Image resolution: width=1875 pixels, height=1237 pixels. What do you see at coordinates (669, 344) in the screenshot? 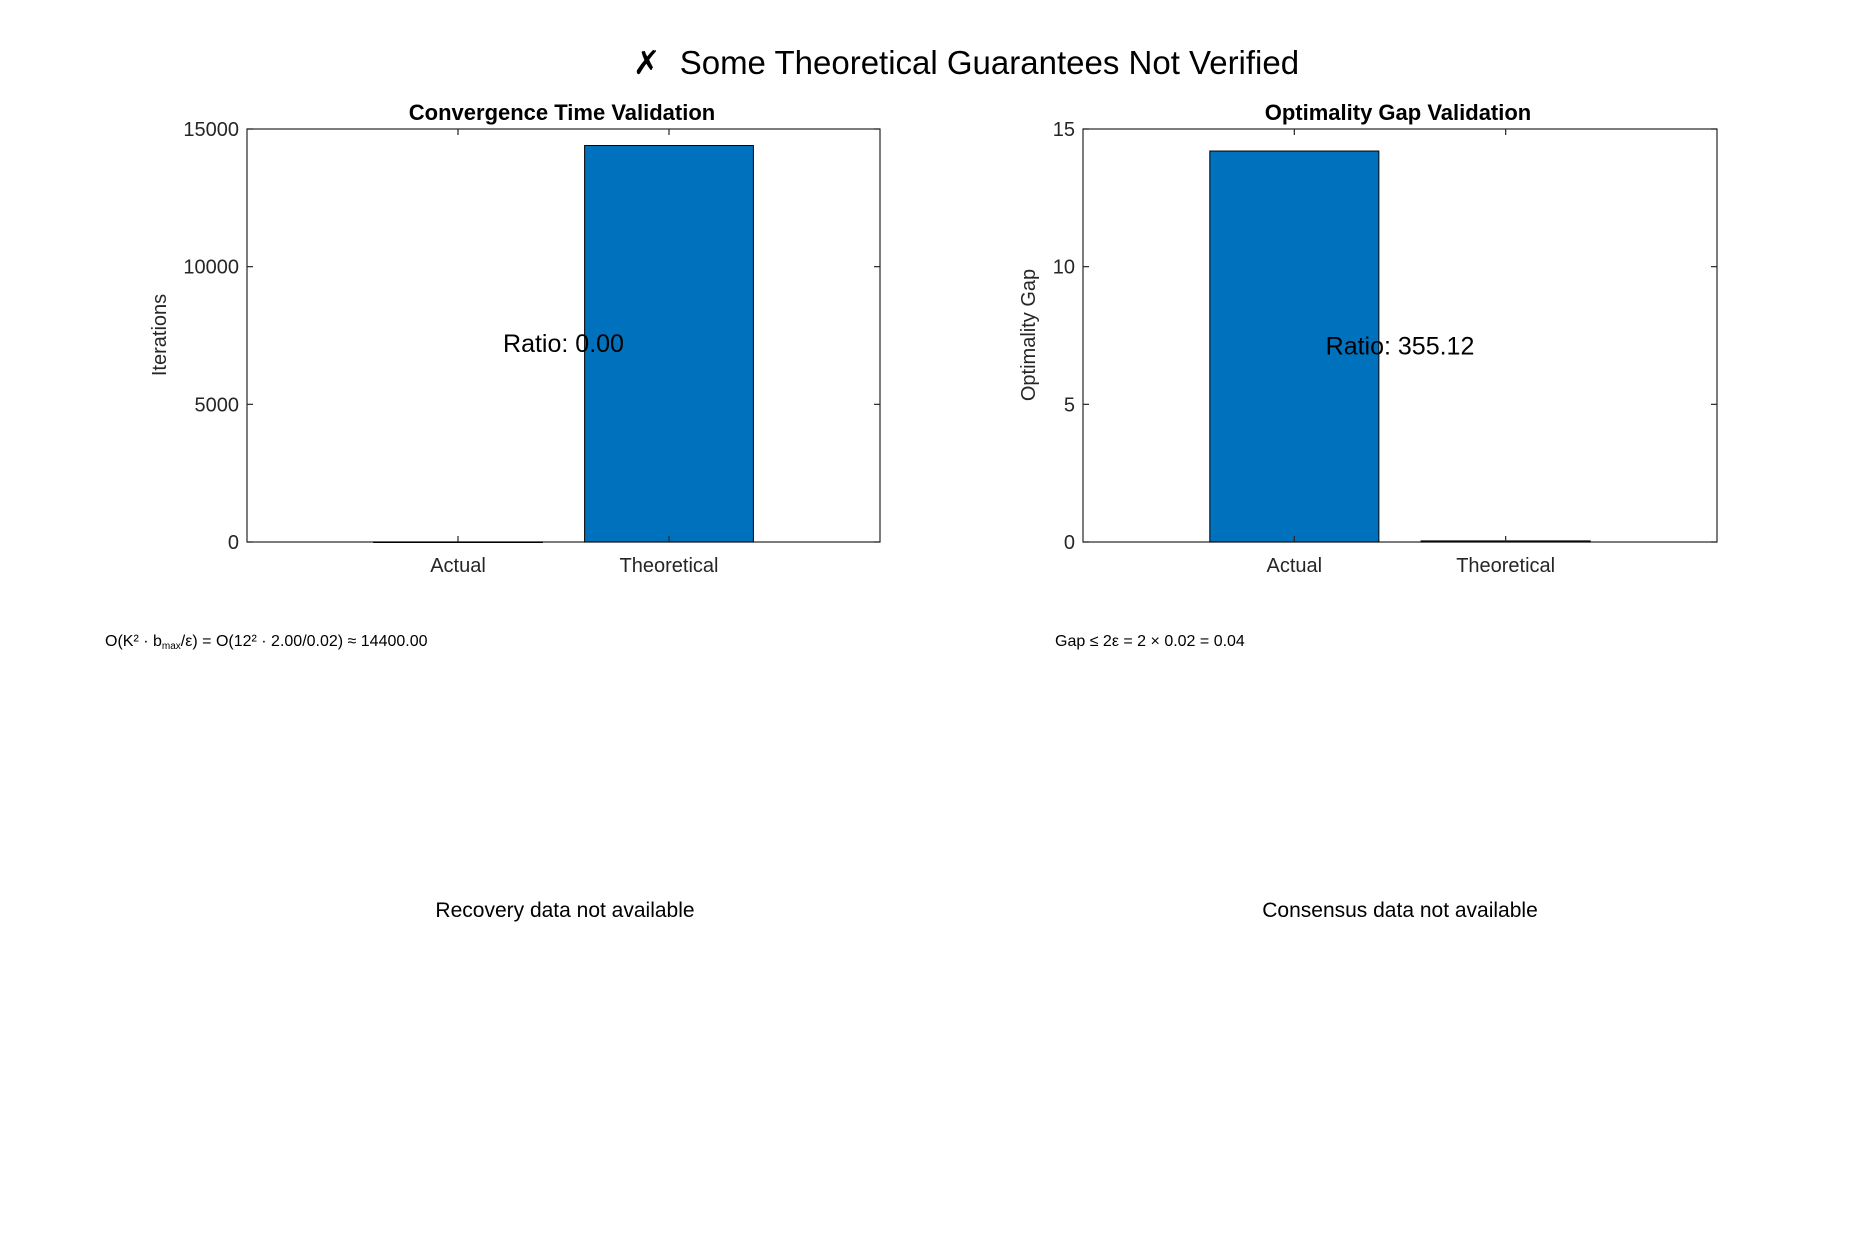
I see `bar-theoretical` at bounding box center [669, 344].